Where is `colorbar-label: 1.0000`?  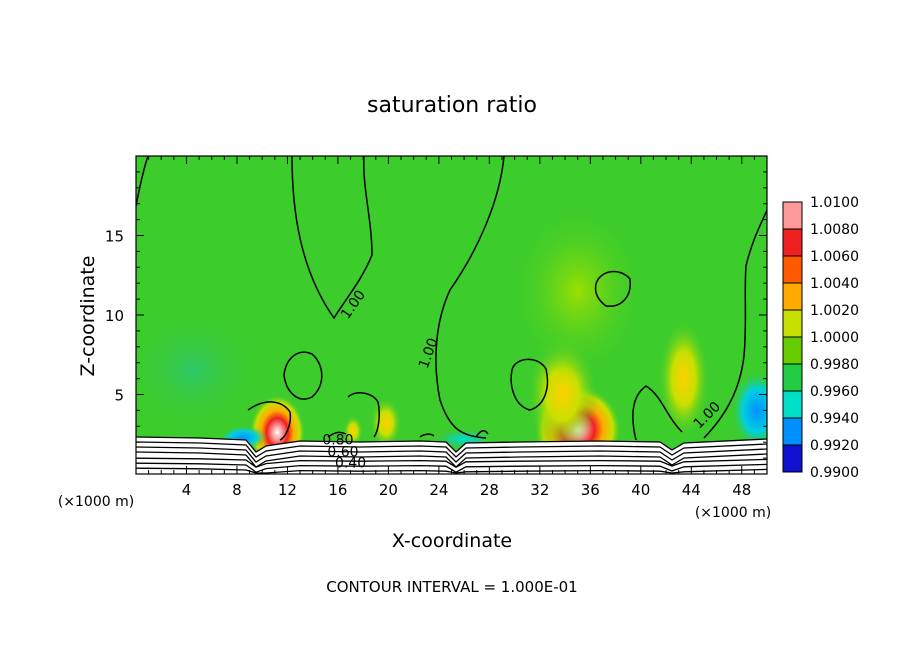
colorbar-label: 1.0000 is located at coordinates (834, 338).